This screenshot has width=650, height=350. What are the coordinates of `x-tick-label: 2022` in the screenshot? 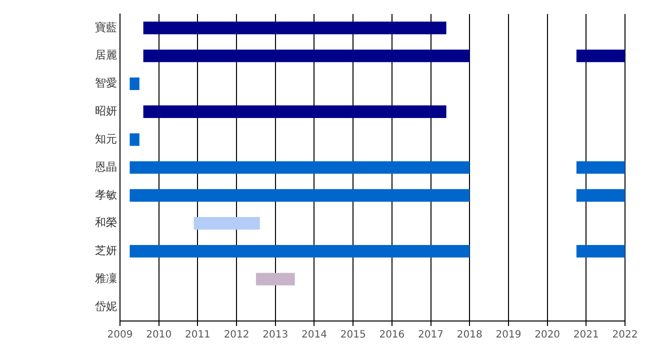 It's located at (625, 335).